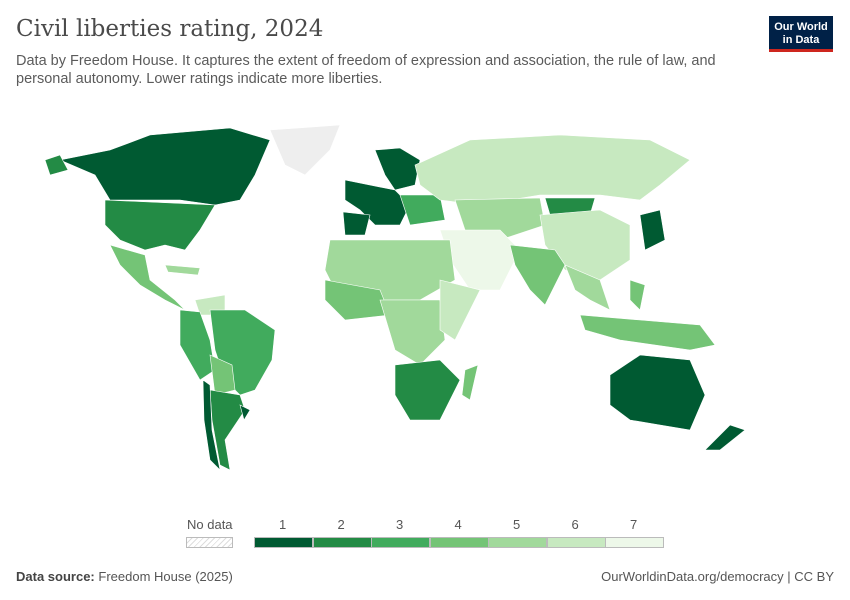 This screenshot has width=850, height=600. Describe the element at coordinates (227, 430) in the screenshot. I see `argentina` at that location.